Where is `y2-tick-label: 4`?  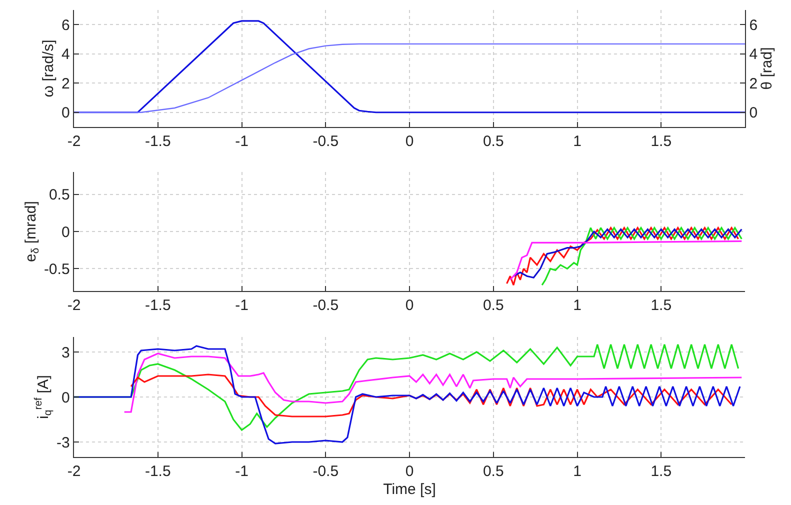
y2-tick-label: 4 is located at coordinates (753, 55).